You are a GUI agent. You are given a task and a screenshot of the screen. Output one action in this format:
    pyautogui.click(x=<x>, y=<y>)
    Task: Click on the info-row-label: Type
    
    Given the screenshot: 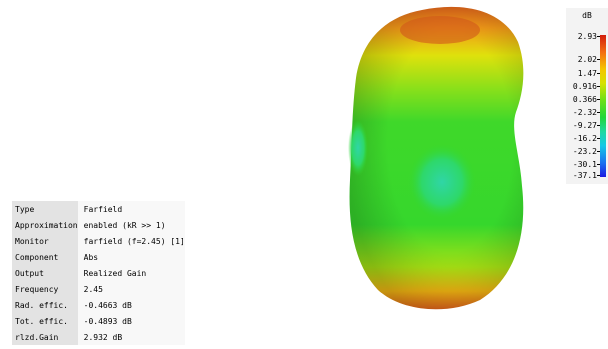 What is the action you would take?
    pyautogui.click(x=45, y=209)
    